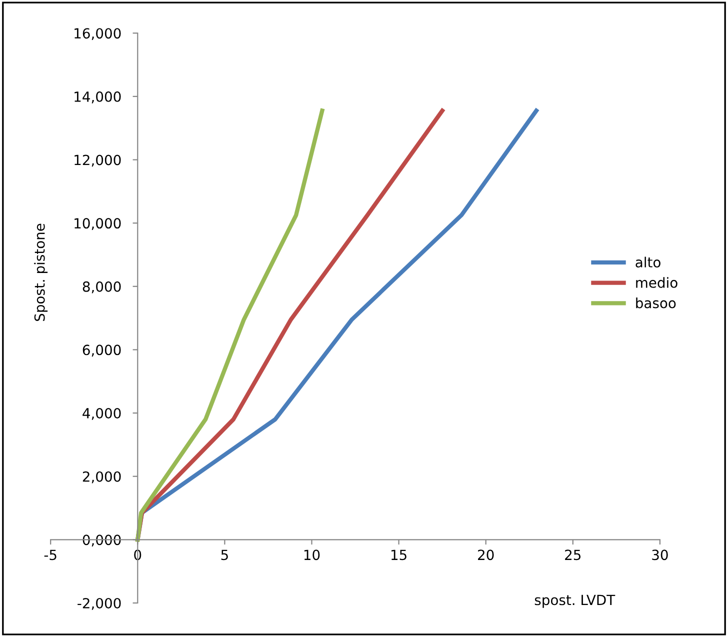 This screenshot has height=637, width=728. What do you see at coordinates (50, 555) in the screenshot?
I see `x-tick-label: -5` at bounding box center [50, 555].